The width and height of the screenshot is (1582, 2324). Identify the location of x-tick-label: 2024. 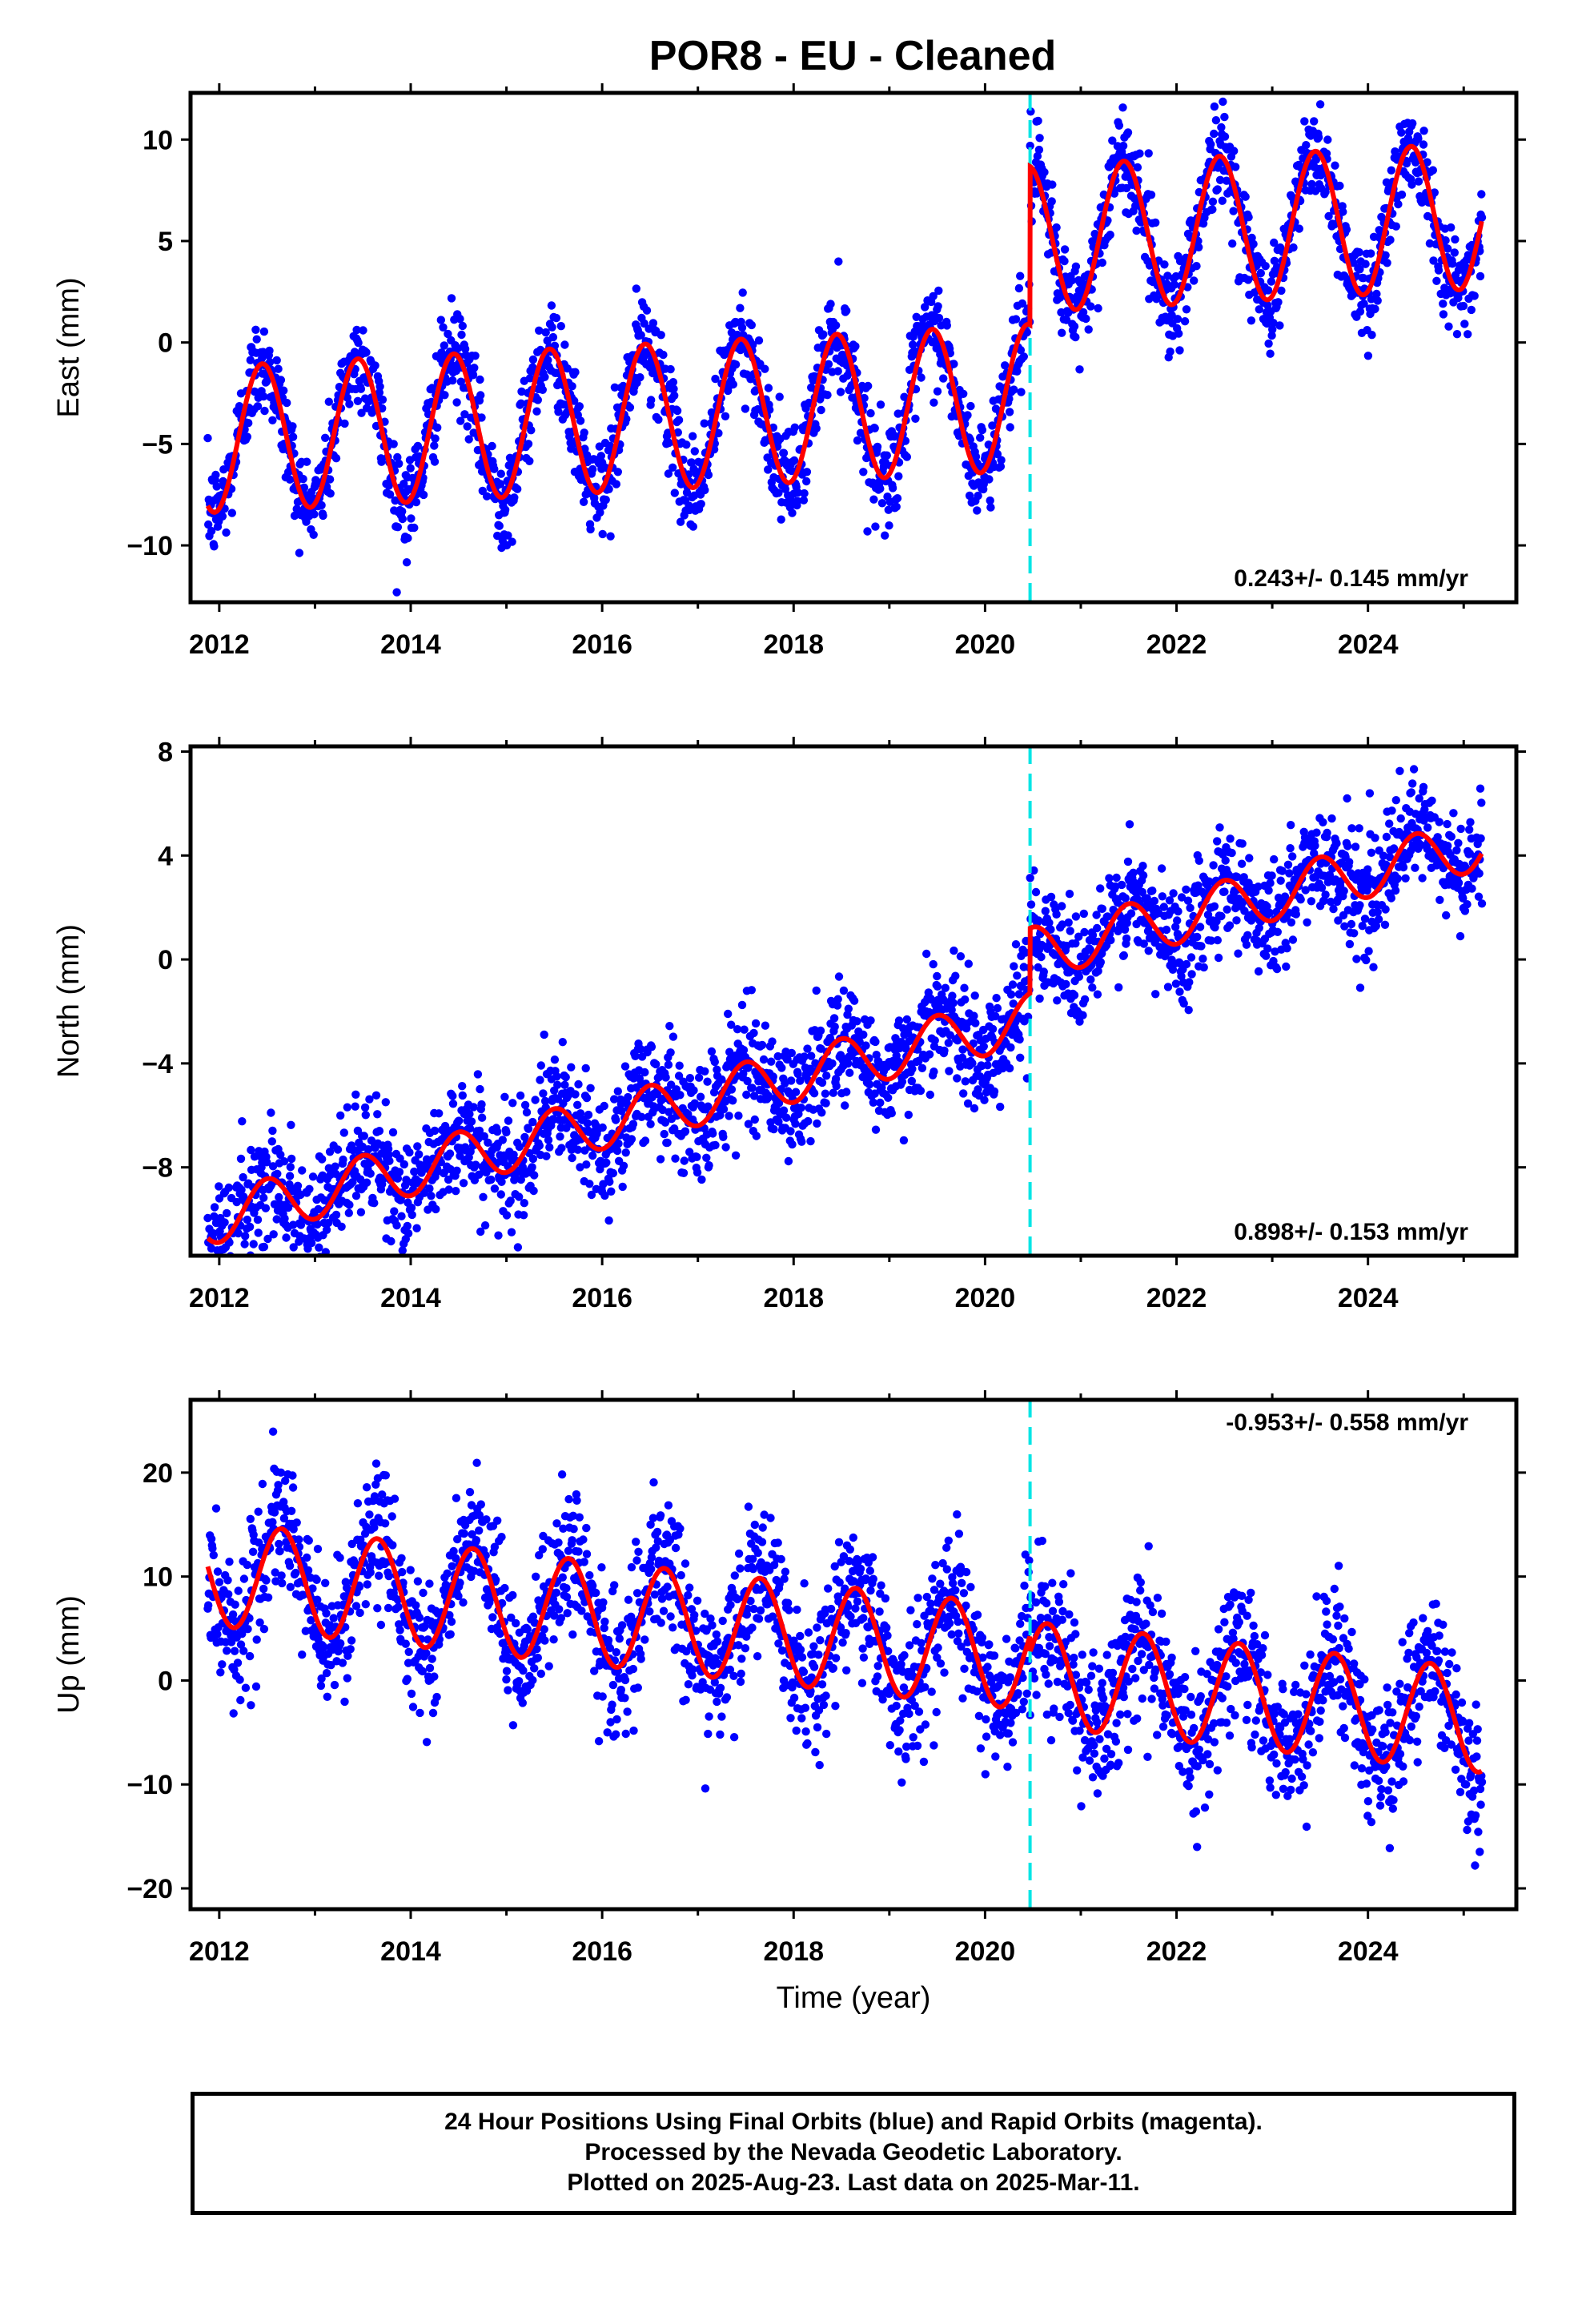
(1368, 644).